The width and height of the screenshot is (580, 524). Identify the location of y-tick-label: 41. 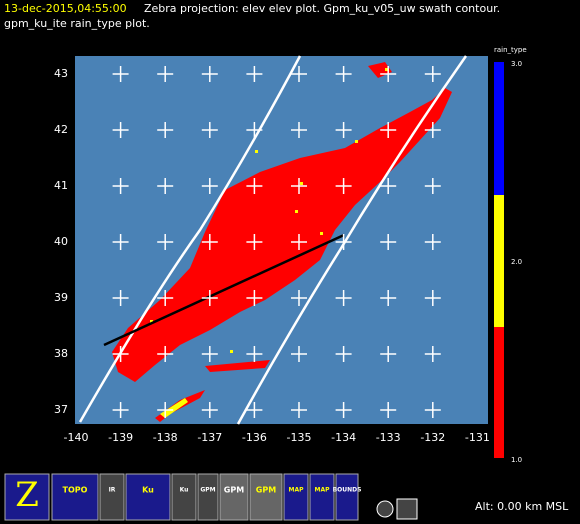
(61, 185).